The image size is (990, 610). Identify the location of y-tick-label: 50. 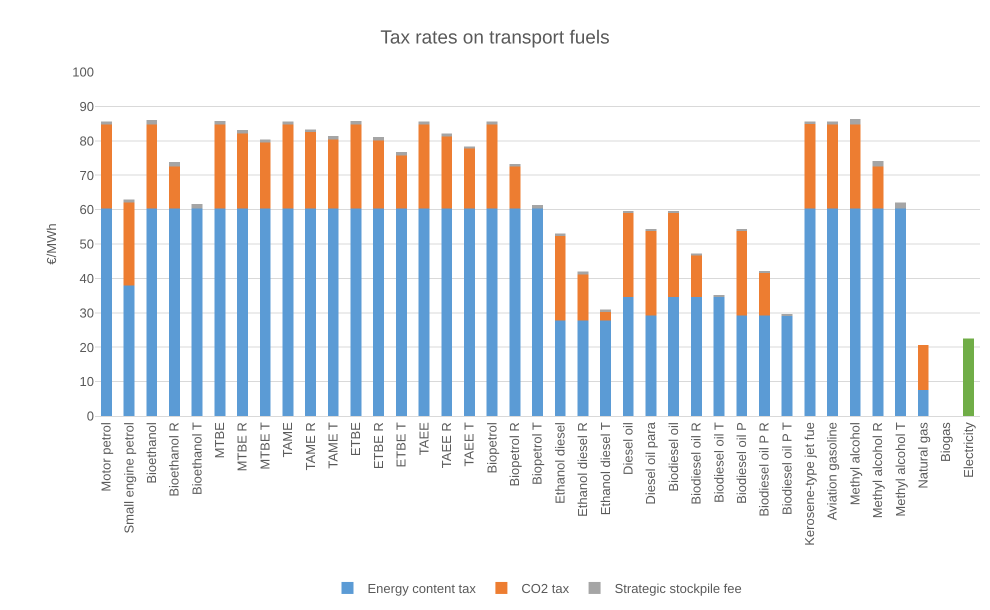
(87, 244).